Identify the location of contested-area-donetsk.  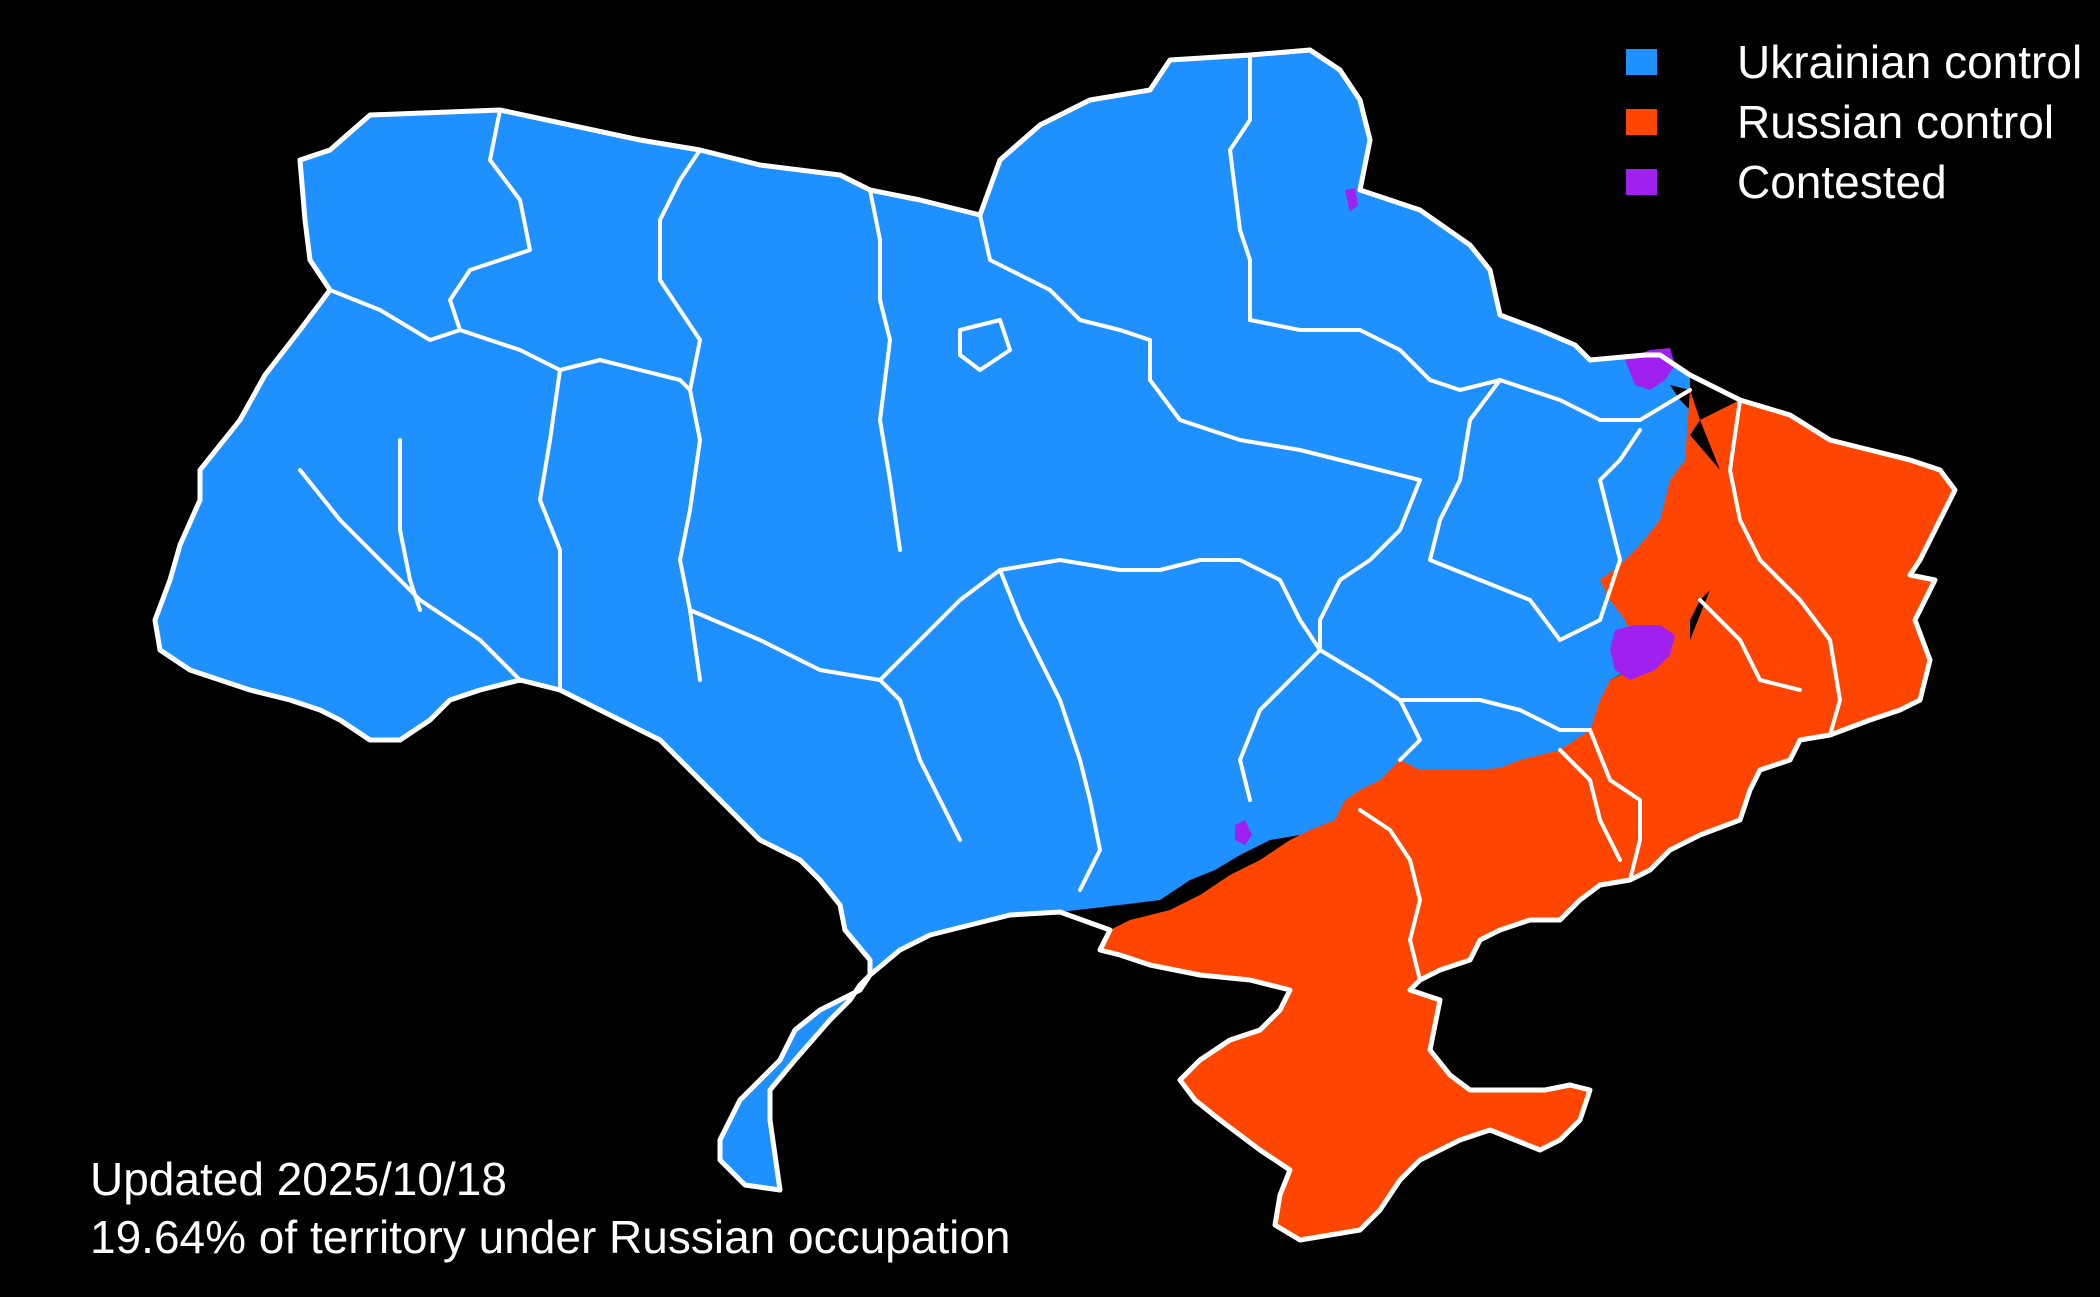
(1642, 652).